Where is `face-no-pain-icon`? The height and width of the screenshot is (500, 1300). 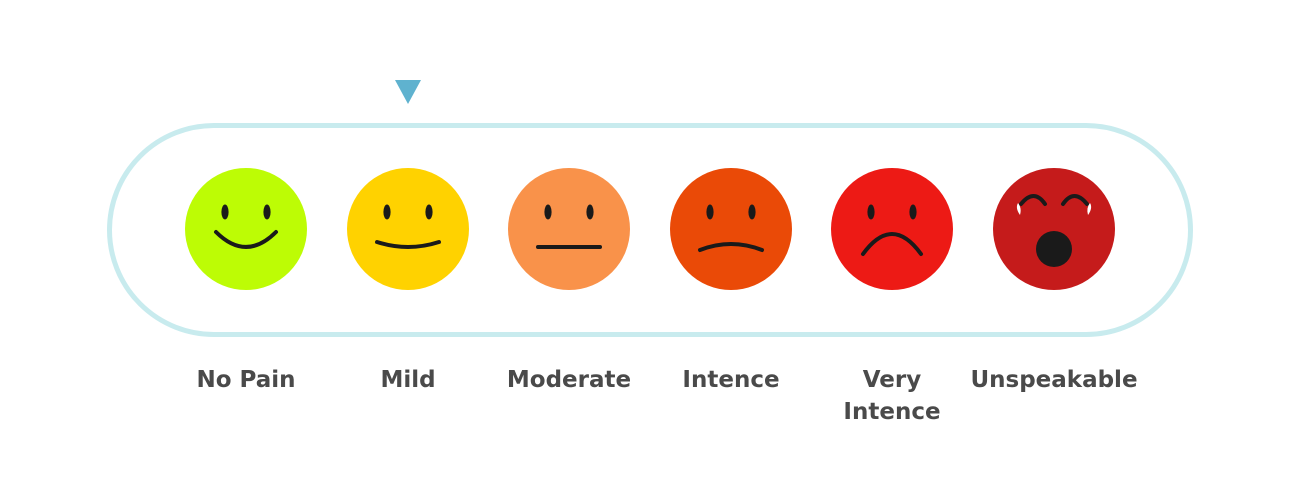 face-no-pain-icon is located at coordinates (246, 229).